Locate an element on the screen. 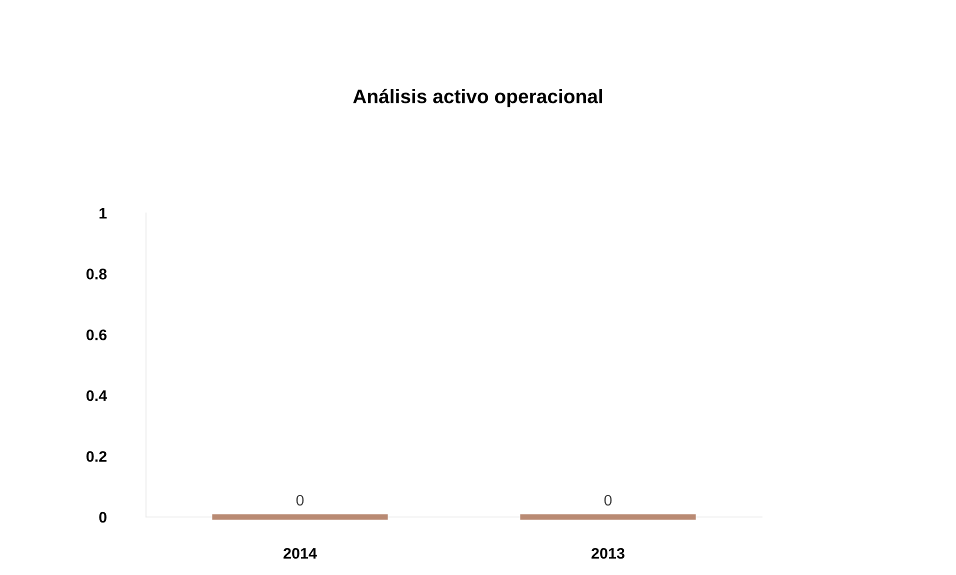  x-tick-label: 2013 is located at coordinates (608, 553).